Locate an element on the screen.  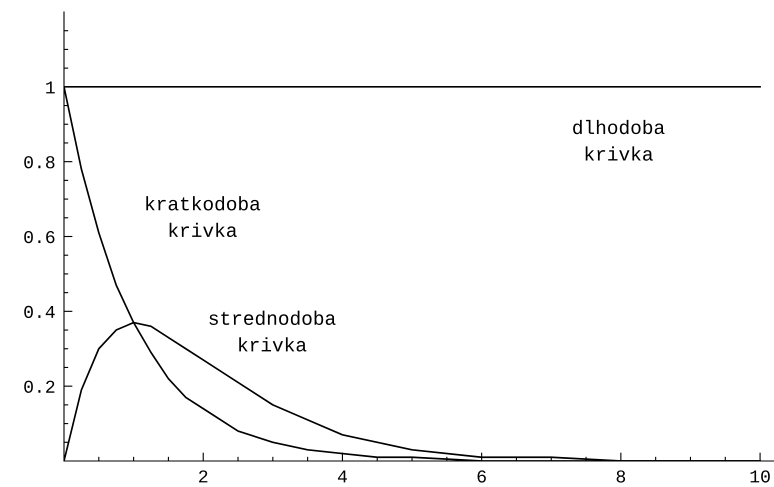
x-tick-label: 6 is located at coordinates (482, 476).